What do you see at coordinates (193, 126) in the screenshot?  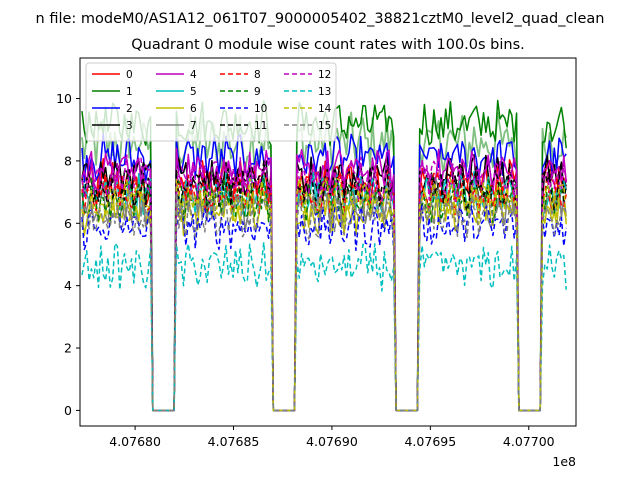 I see `legend-label-7: 7` at bounding box center [193, 126].